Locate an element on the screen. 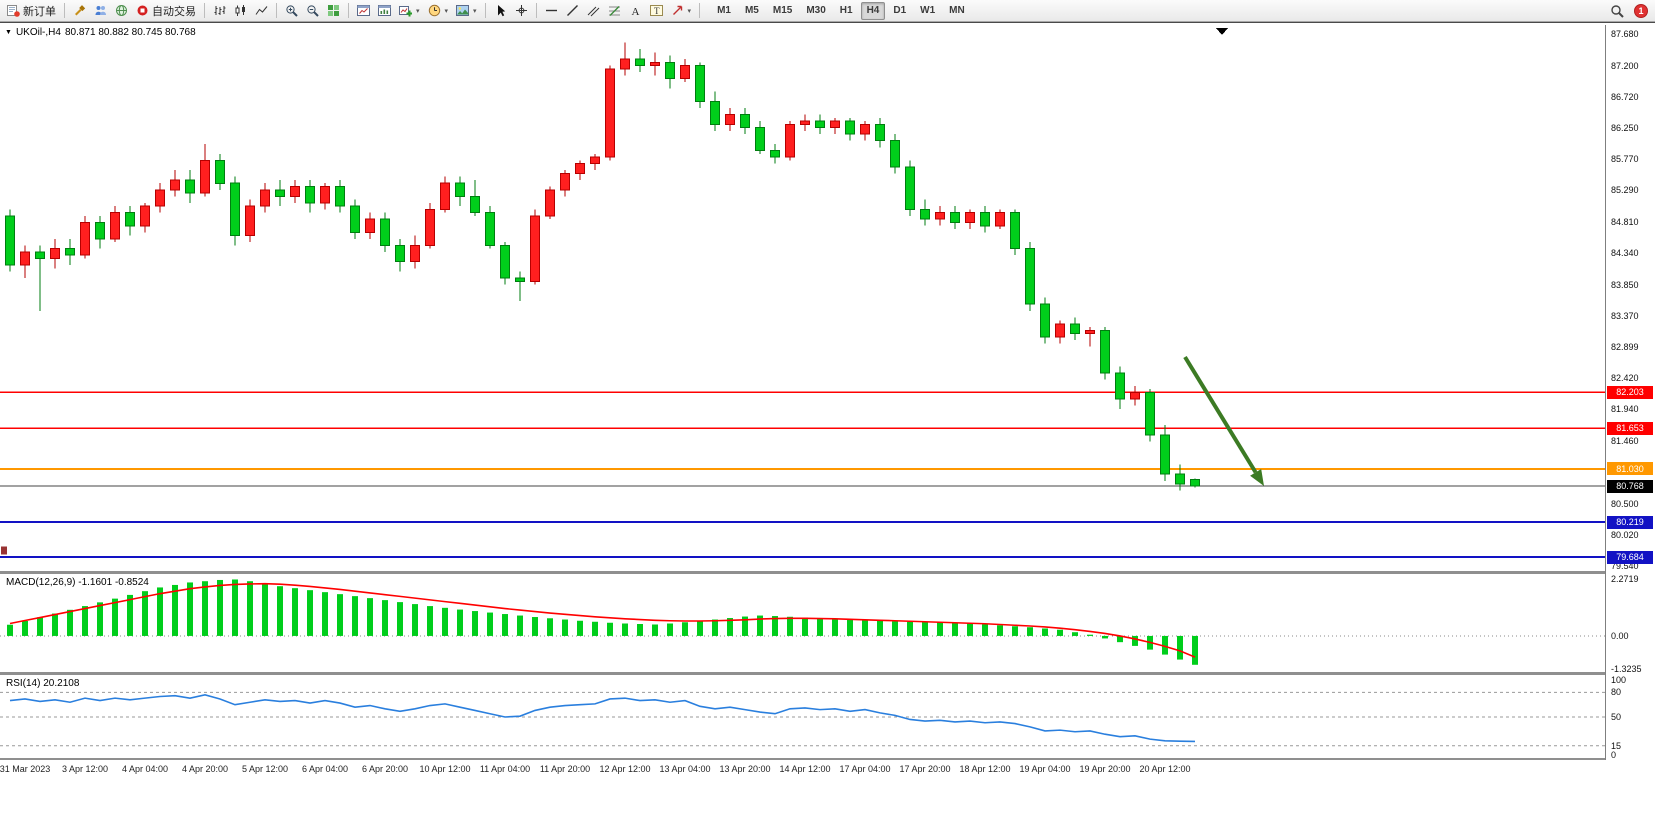 The image size is (1655, 825). add-indicator-button: ▾ is located at coordinates (409, 10).